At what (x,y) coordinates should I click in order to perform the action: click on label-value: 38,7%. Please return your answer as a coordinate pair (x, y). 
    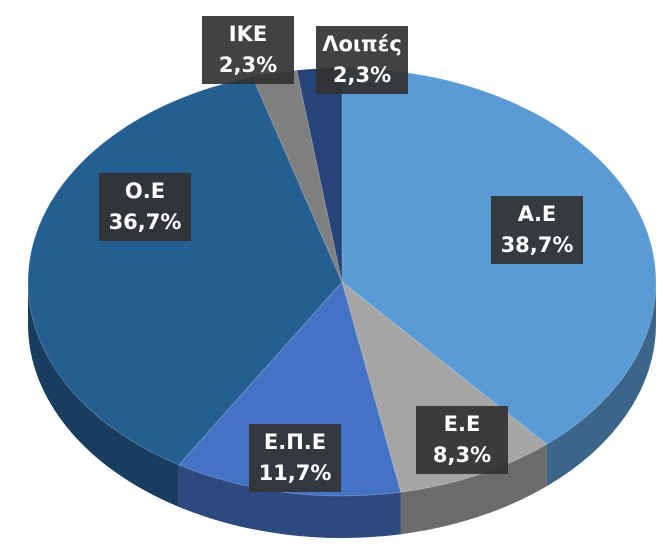
    Looking at the image, I should click on (537, 245).